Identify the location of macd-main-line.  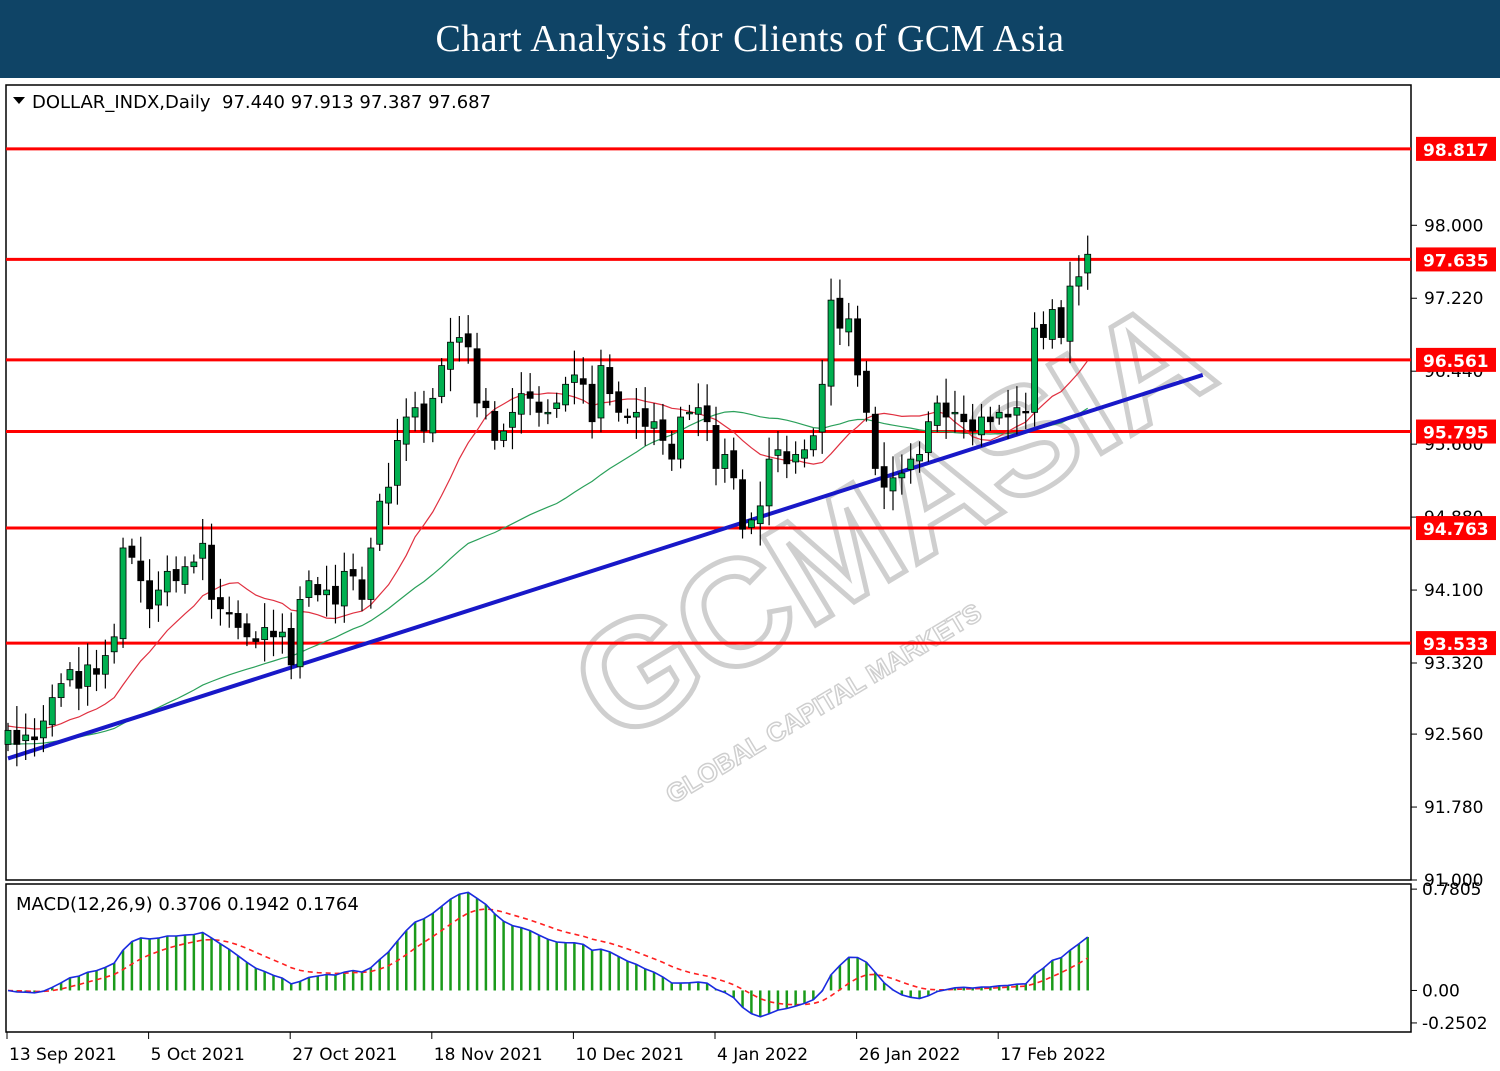
(548, 954).